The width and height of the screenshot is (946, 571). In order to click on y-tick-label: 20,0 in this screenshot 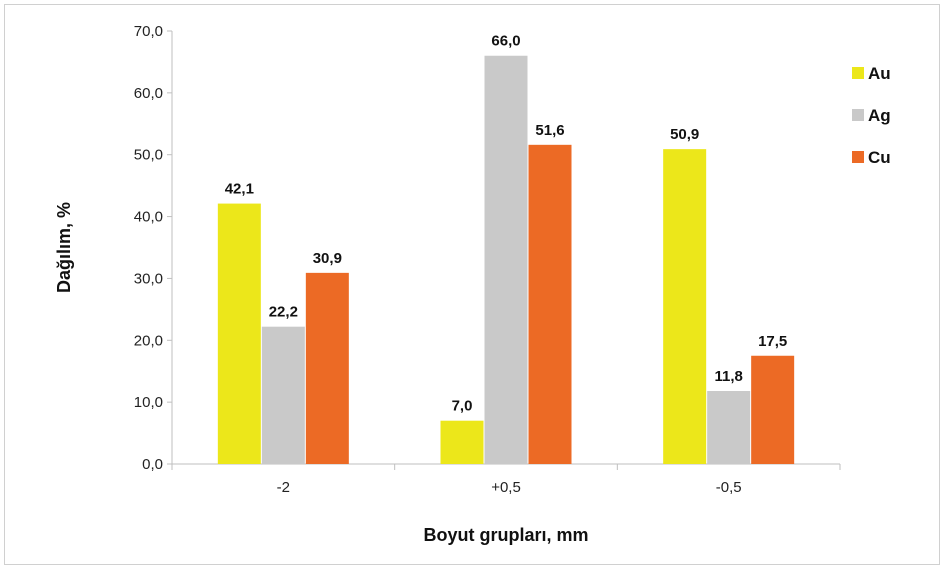, I will do `click(148, 340)`.